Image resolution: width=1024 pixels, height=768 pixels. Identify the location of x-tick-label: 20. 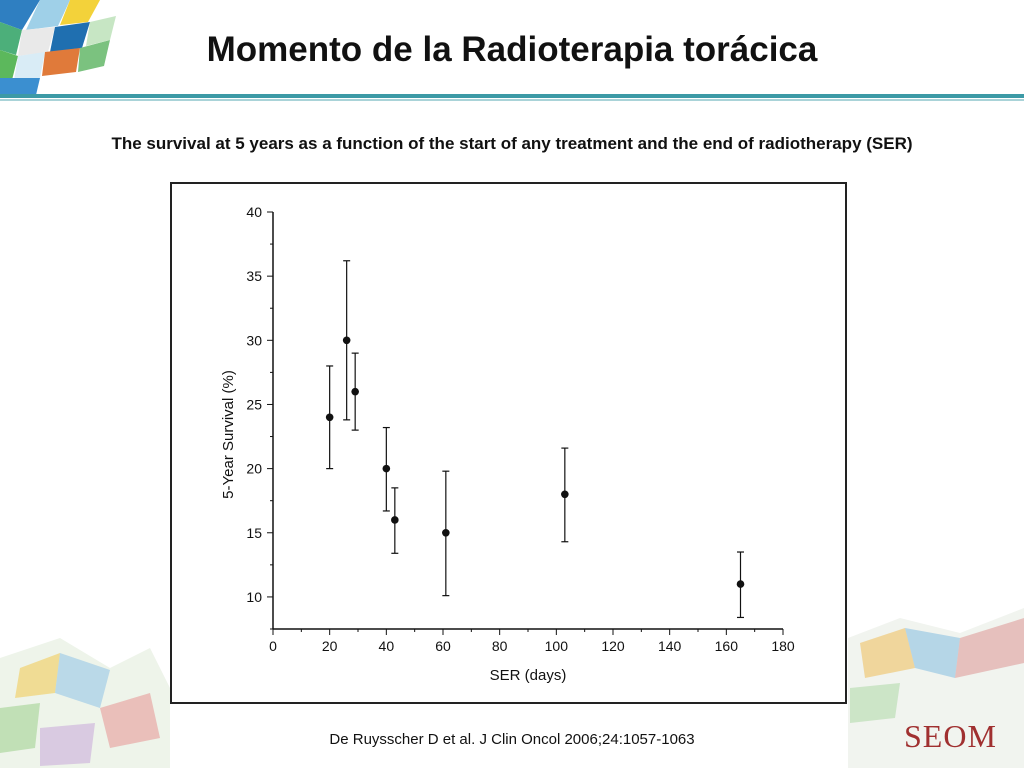
(330, 646).